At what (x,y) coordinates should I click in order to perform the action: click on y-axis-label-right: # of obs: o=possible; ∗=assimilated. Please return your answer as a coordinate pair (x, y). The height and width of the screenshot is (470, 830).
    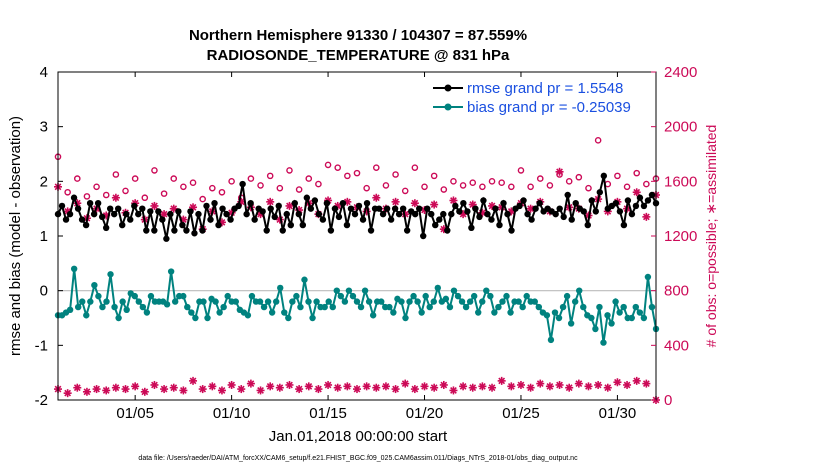
    Looking at the image, I should click on (711, 236).